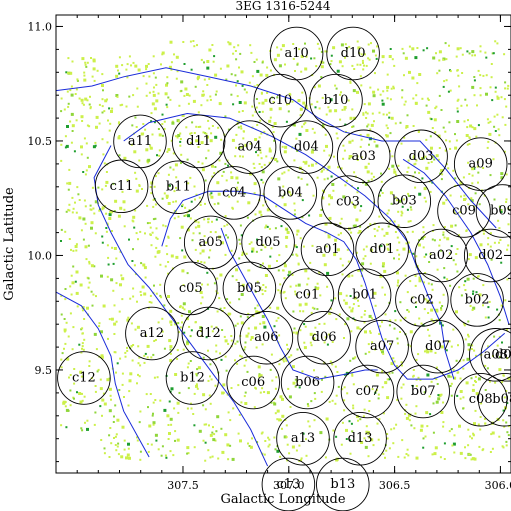 This screenshot has width=511, height=511. Describe the element at coordinates (348, 202) in the screenshot. I see `field-label: c03` at that location.